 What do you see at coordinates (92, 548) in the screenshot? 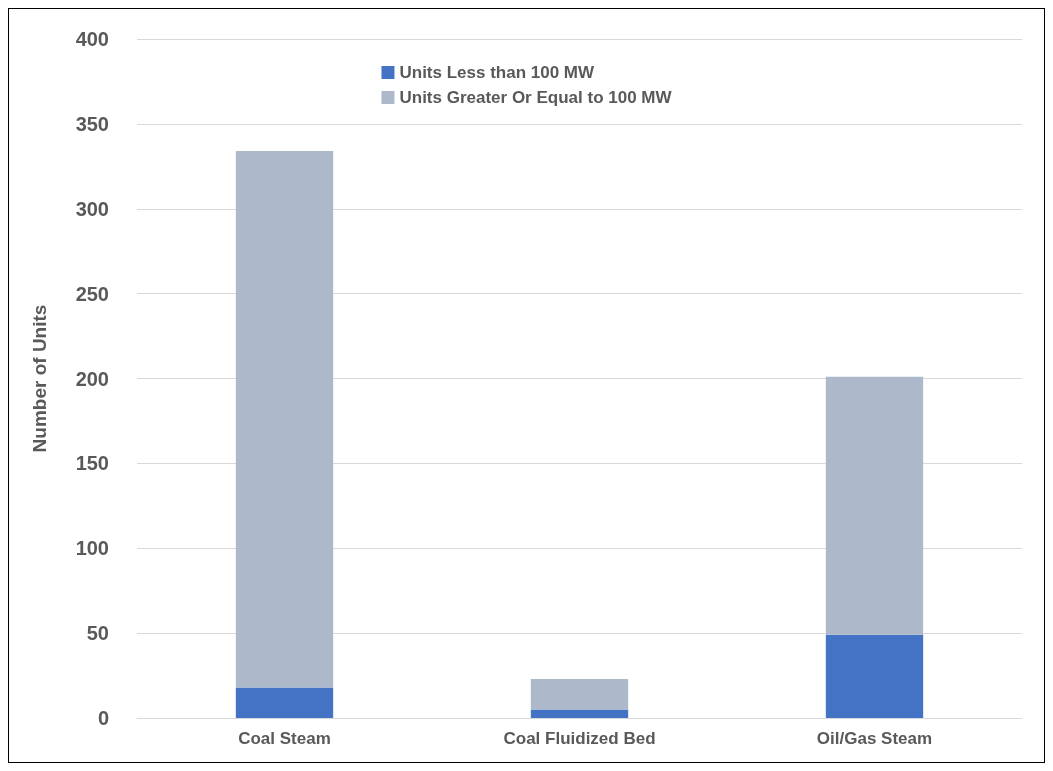
I see `y-tick-label: 100` at bounding box center [92, 548].